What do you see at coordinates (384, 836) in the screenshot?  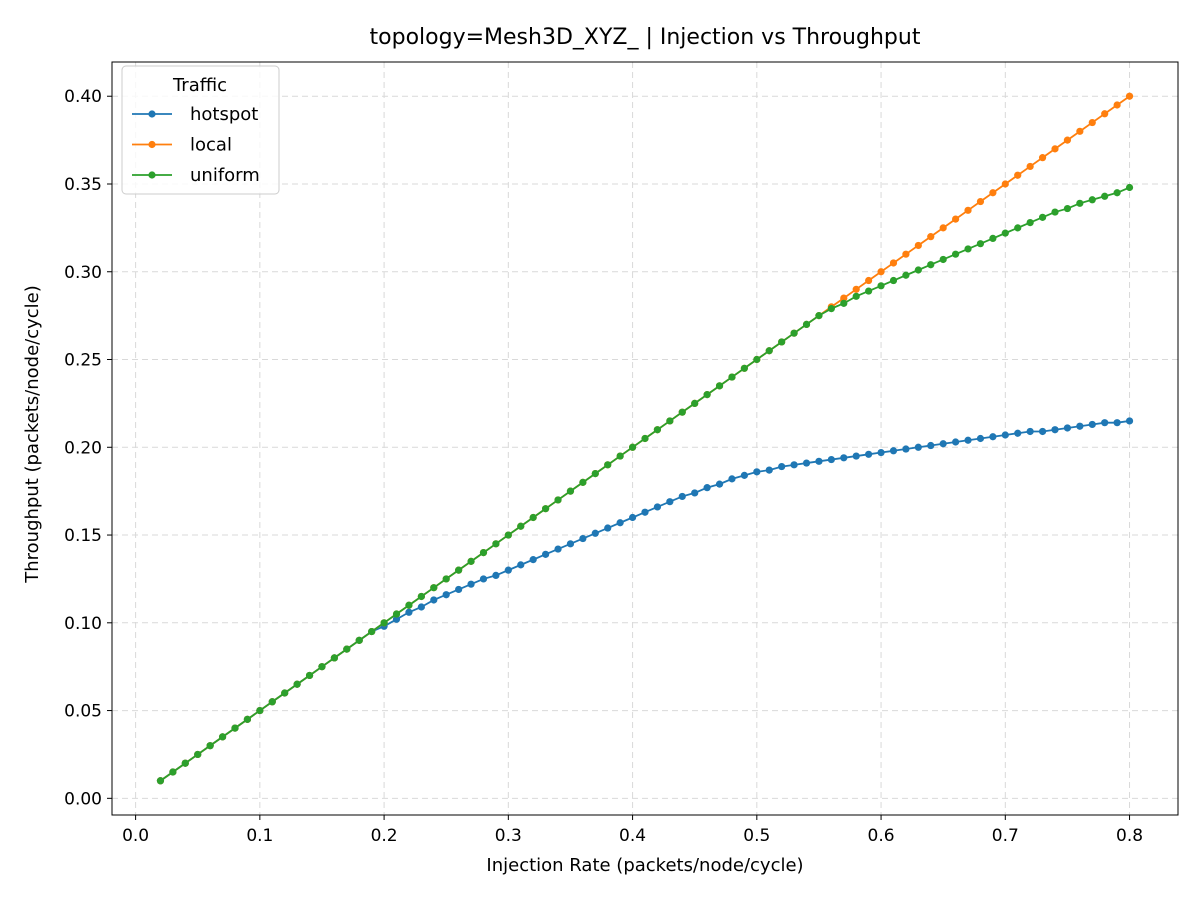 I see `x-tick-label: 0.2` at bounding box center [384, 836].